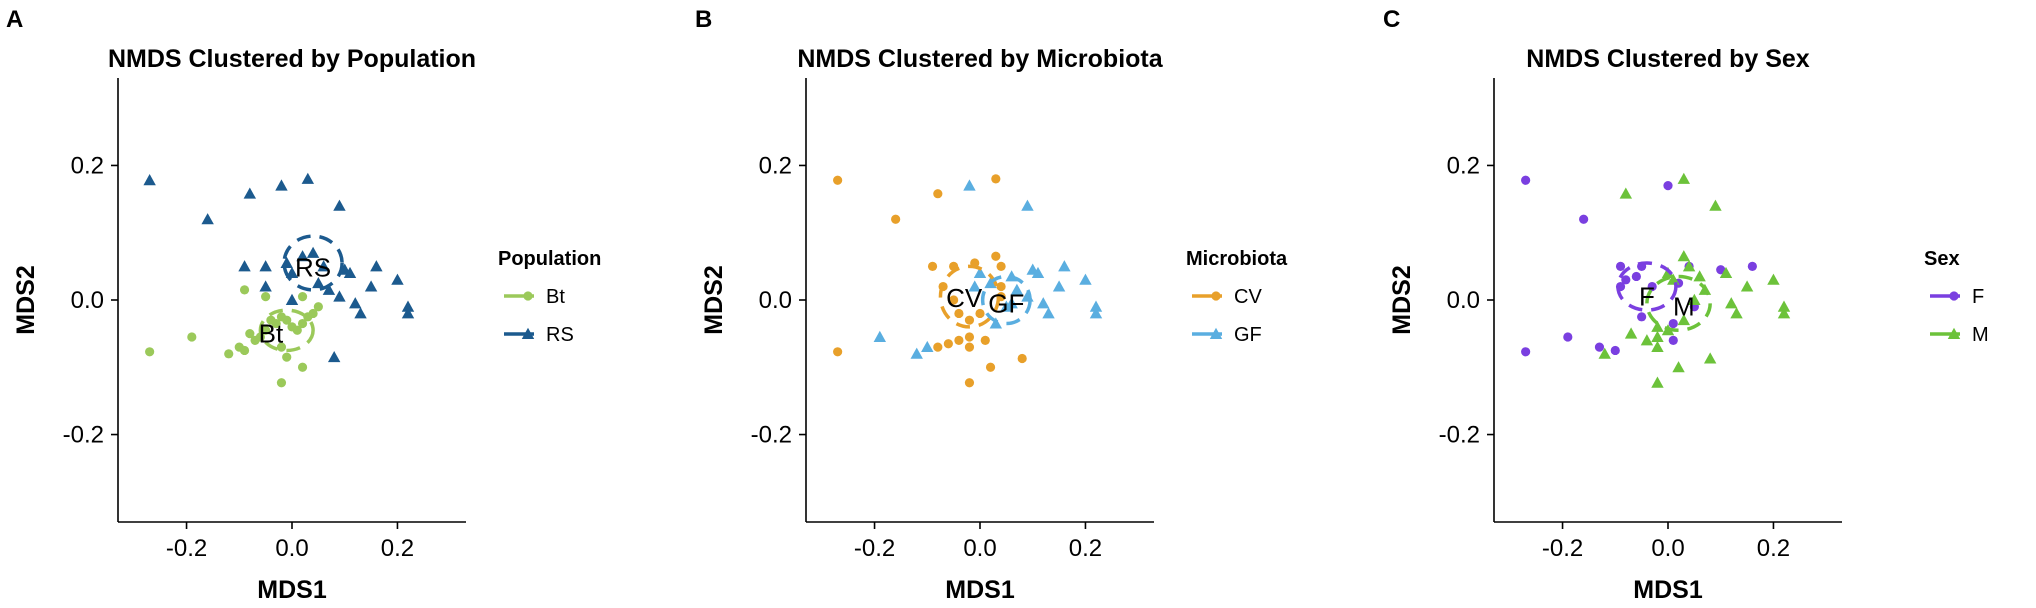 The width and height of the screenshot is (2036, 608). What do you see at coordinates (1684, 307) in the screenshot?
I see `cluster-label: M` at bounding box center [1684, 307].